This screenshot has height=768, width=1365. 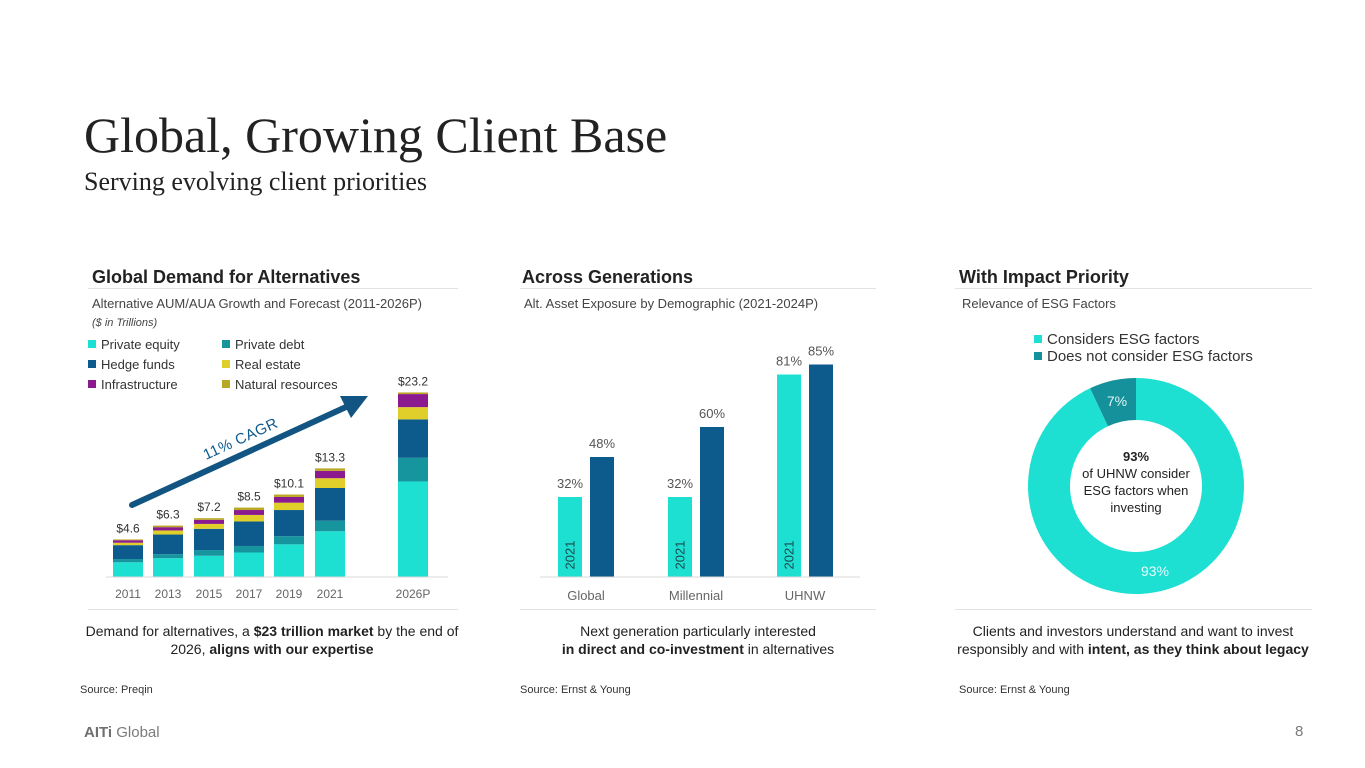 I want to click on alts-units-note: ($ in Trillions), so click(x=125, y=323).